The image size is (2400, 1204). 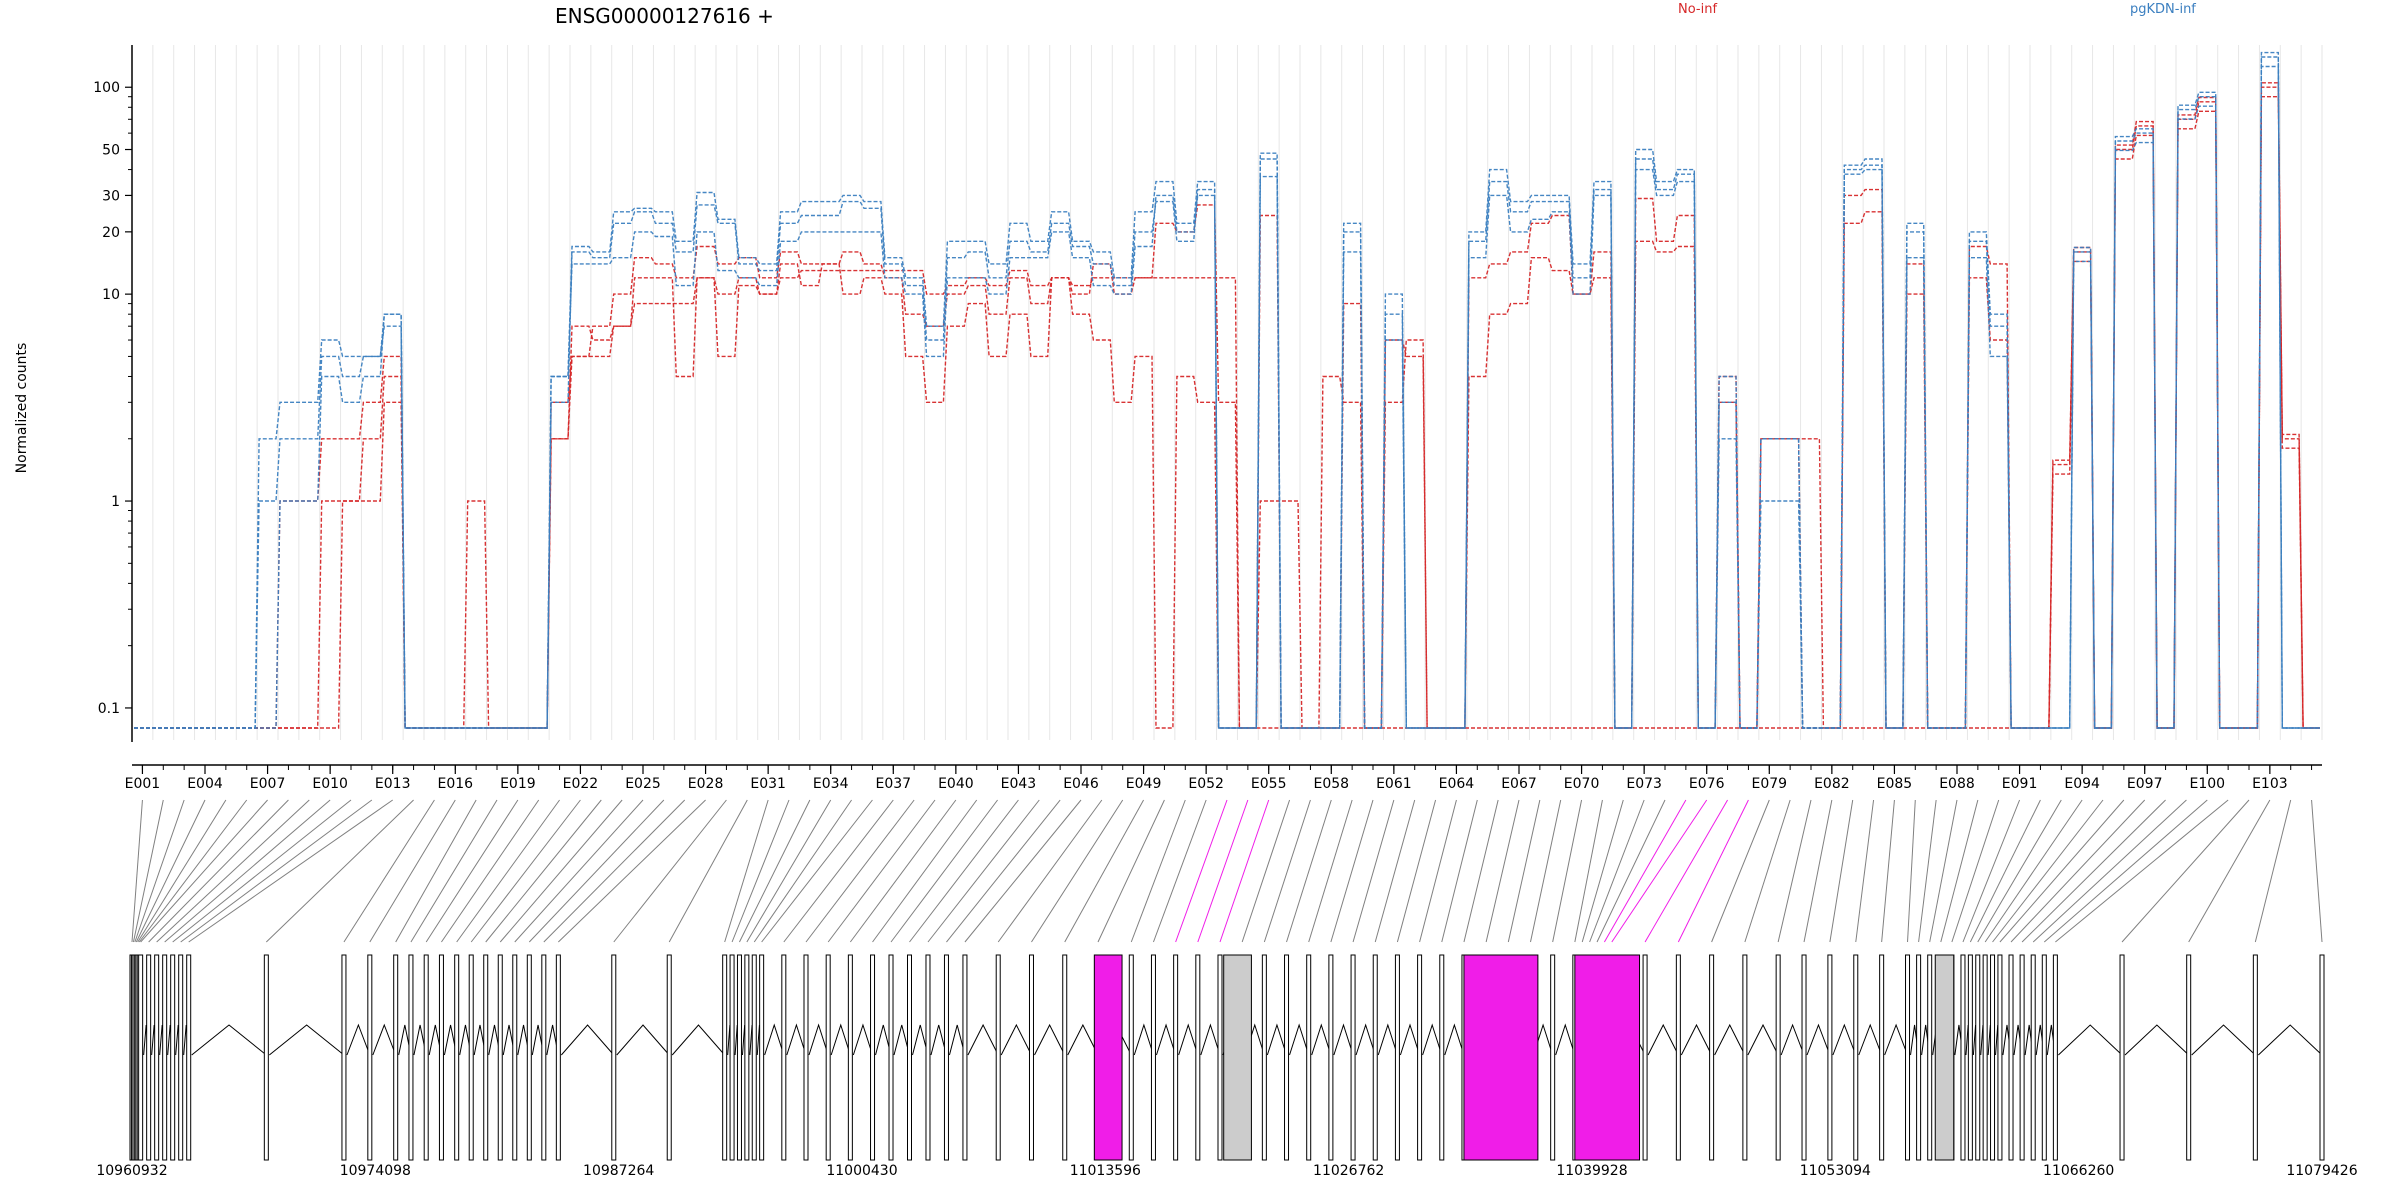 What do you see at coordinates (861, 1171) in the screenshot?
I see `genomic-tick-label: 11000430` at bounding box center [861, 1171].